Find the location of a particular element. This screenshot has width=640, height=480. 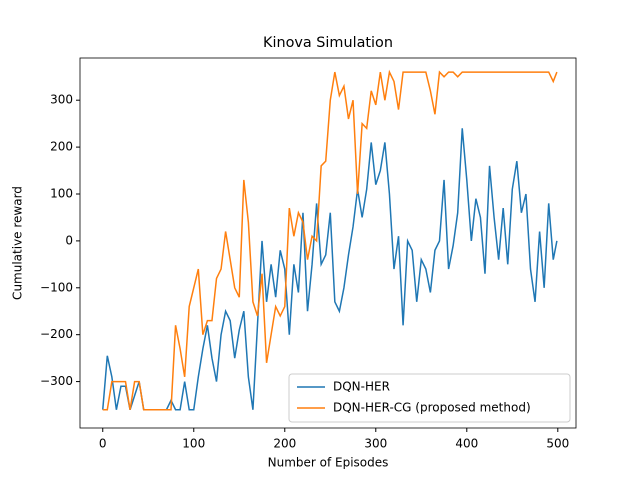

chart-title: Kinova Simulation is located at coordinates (328, 43).